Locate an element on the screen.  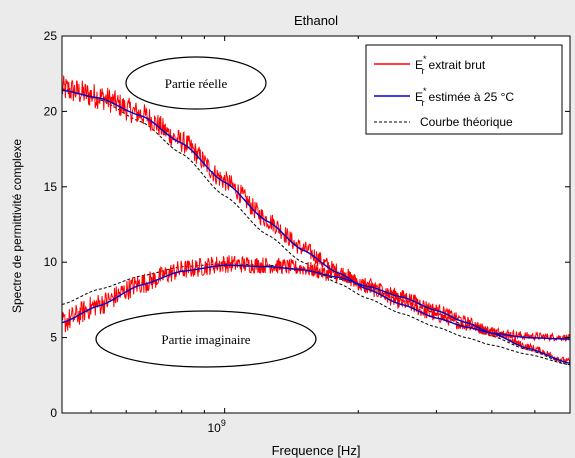
y-tick-label: 15 is located at coordinates (51, 187).